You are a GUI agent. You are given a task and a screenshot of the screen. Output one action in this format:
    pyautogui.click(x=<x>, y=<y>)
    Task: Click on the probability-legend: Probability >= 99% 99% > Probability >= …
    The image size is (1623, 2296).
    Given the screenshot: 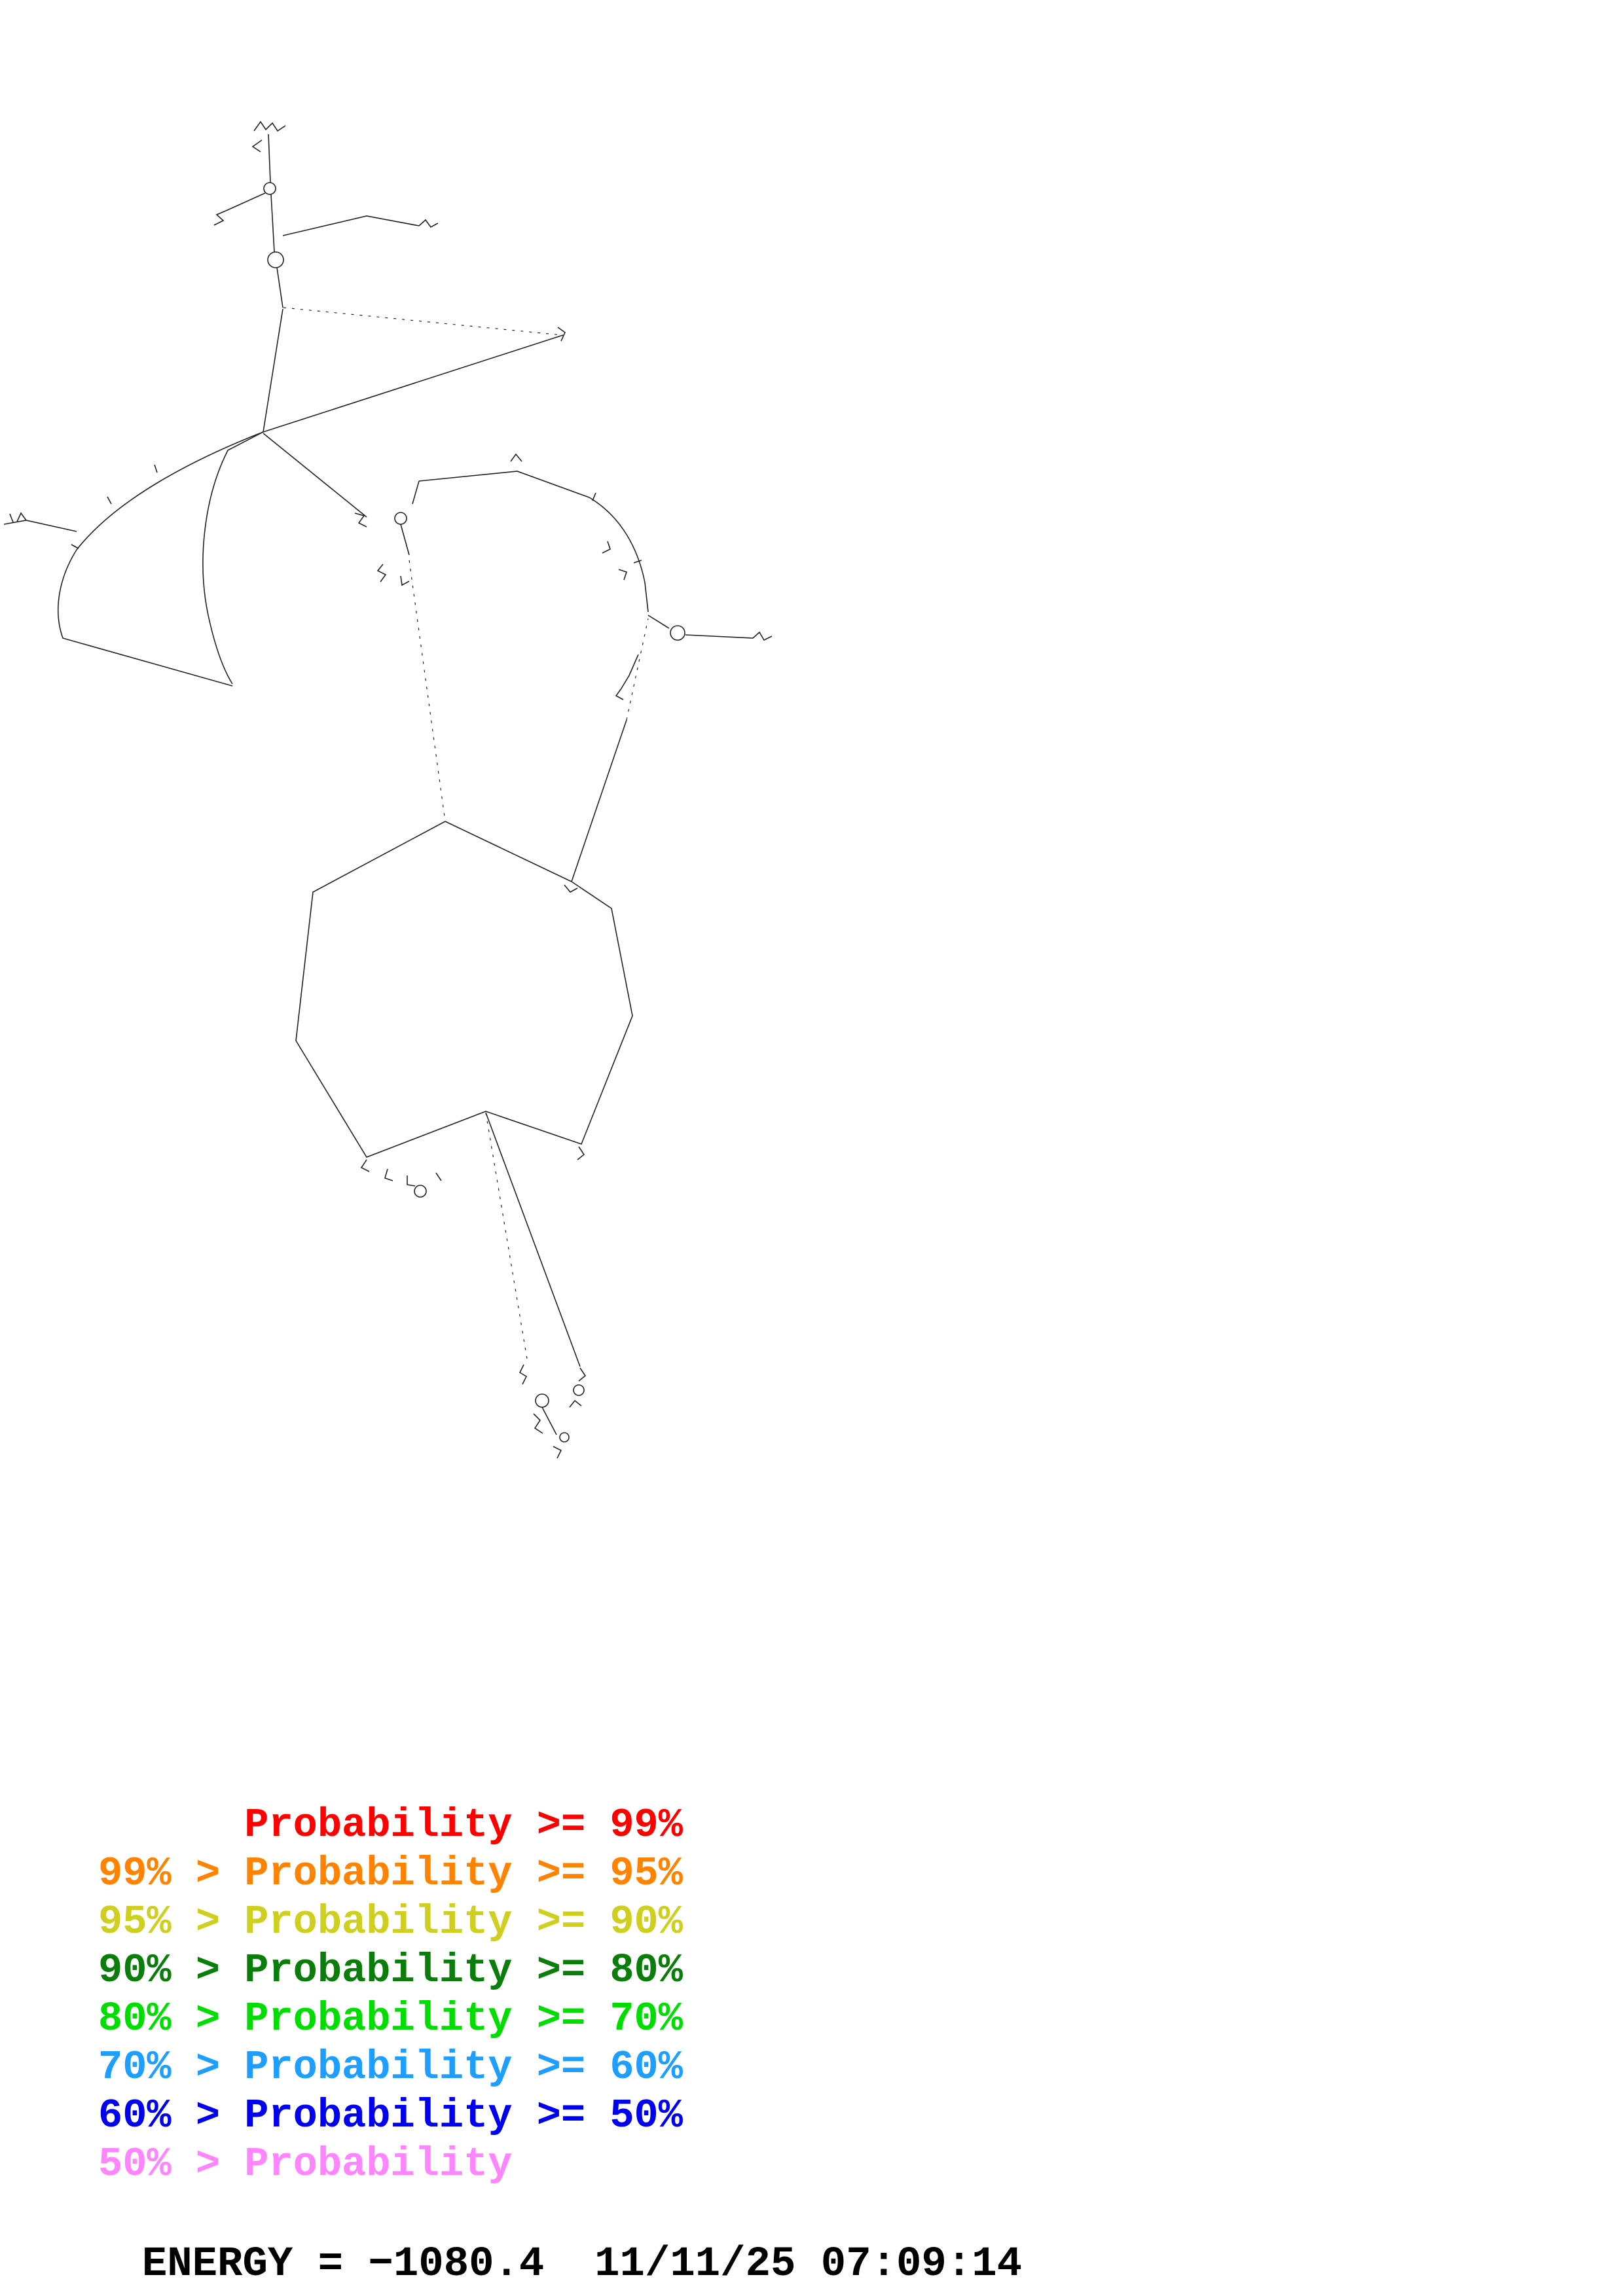 What is the action you would take?
    pyautogui.click(x=390, y=1995)
    